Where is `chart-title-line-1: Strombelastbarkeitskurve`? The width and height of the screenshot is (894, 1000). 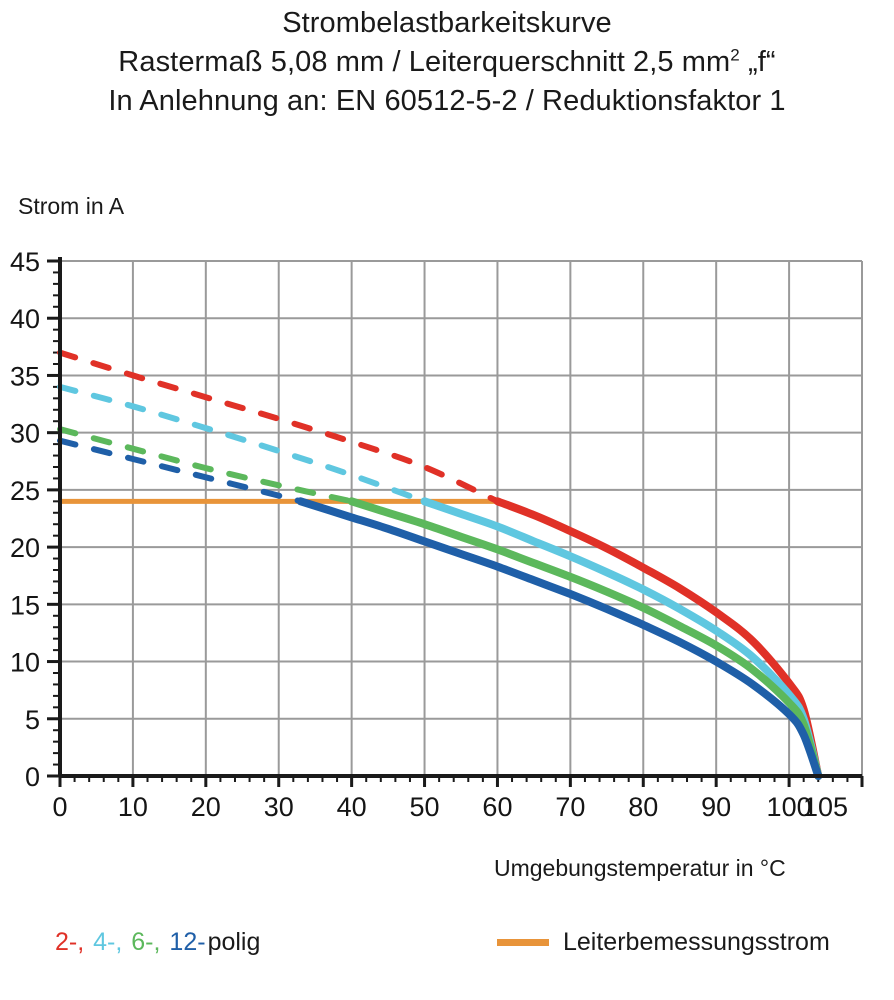 chart-title-line-1: Strombelastbarkeitskurve is located at coordinates (447, 23).